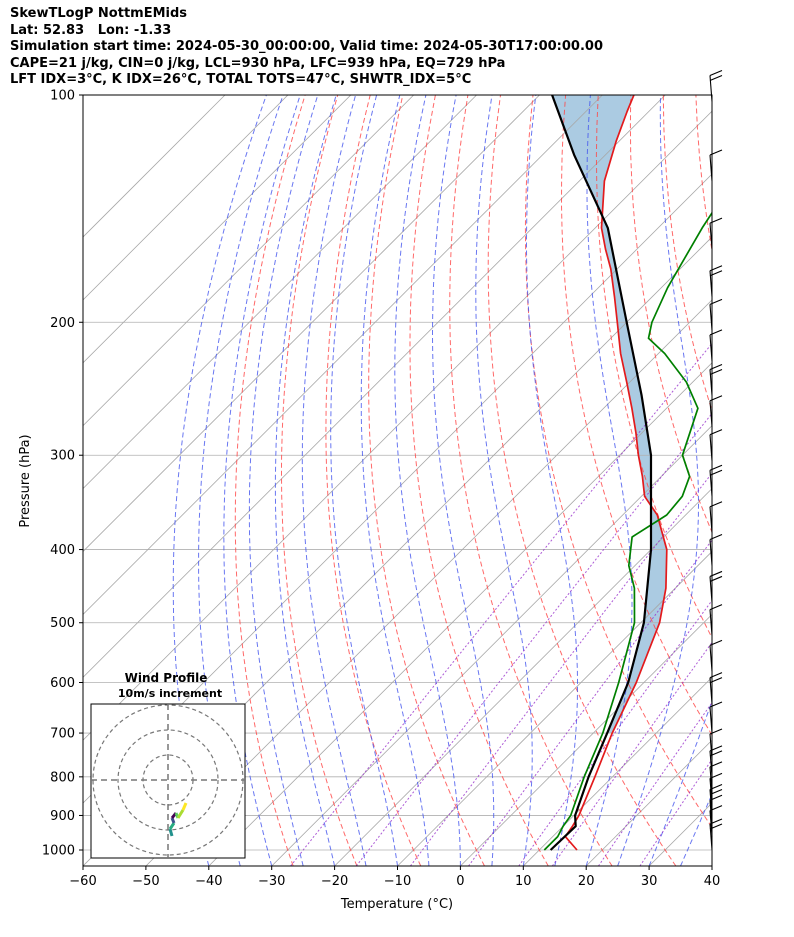 The image size is (794, 937). What do you see at coordinates (396, 904) in the screenshot?
I see `x-axis-label: Temperature (°C)` at bounding box center [396, 904].